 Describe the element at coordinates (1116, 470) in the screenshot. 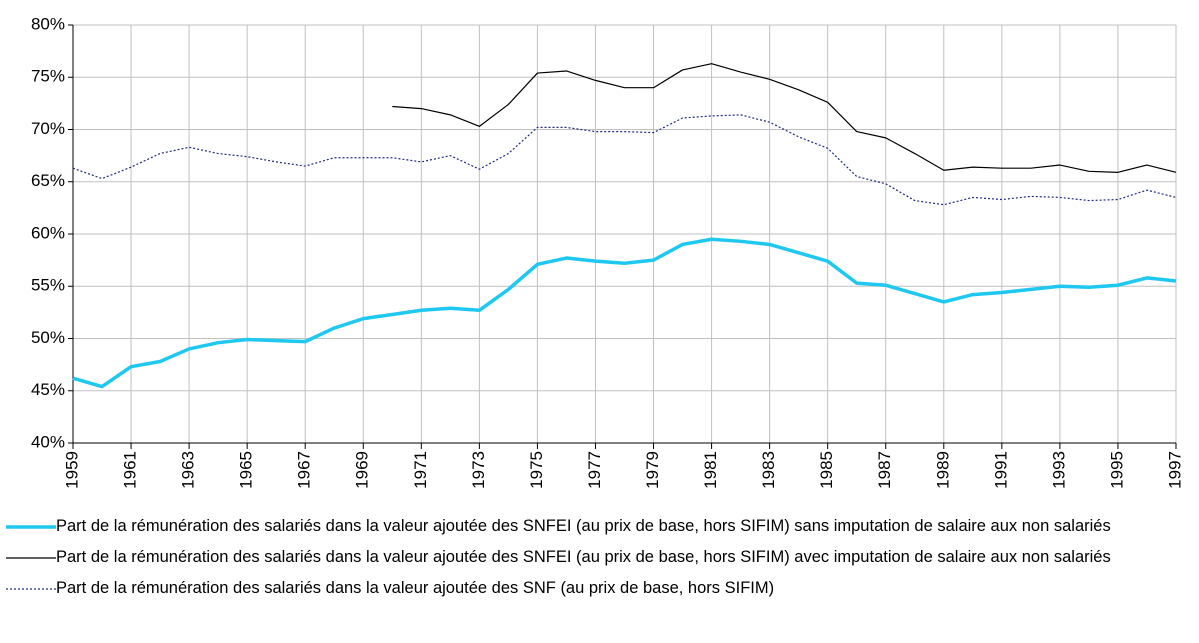

I see `x-tick-label: 1995` at that location.